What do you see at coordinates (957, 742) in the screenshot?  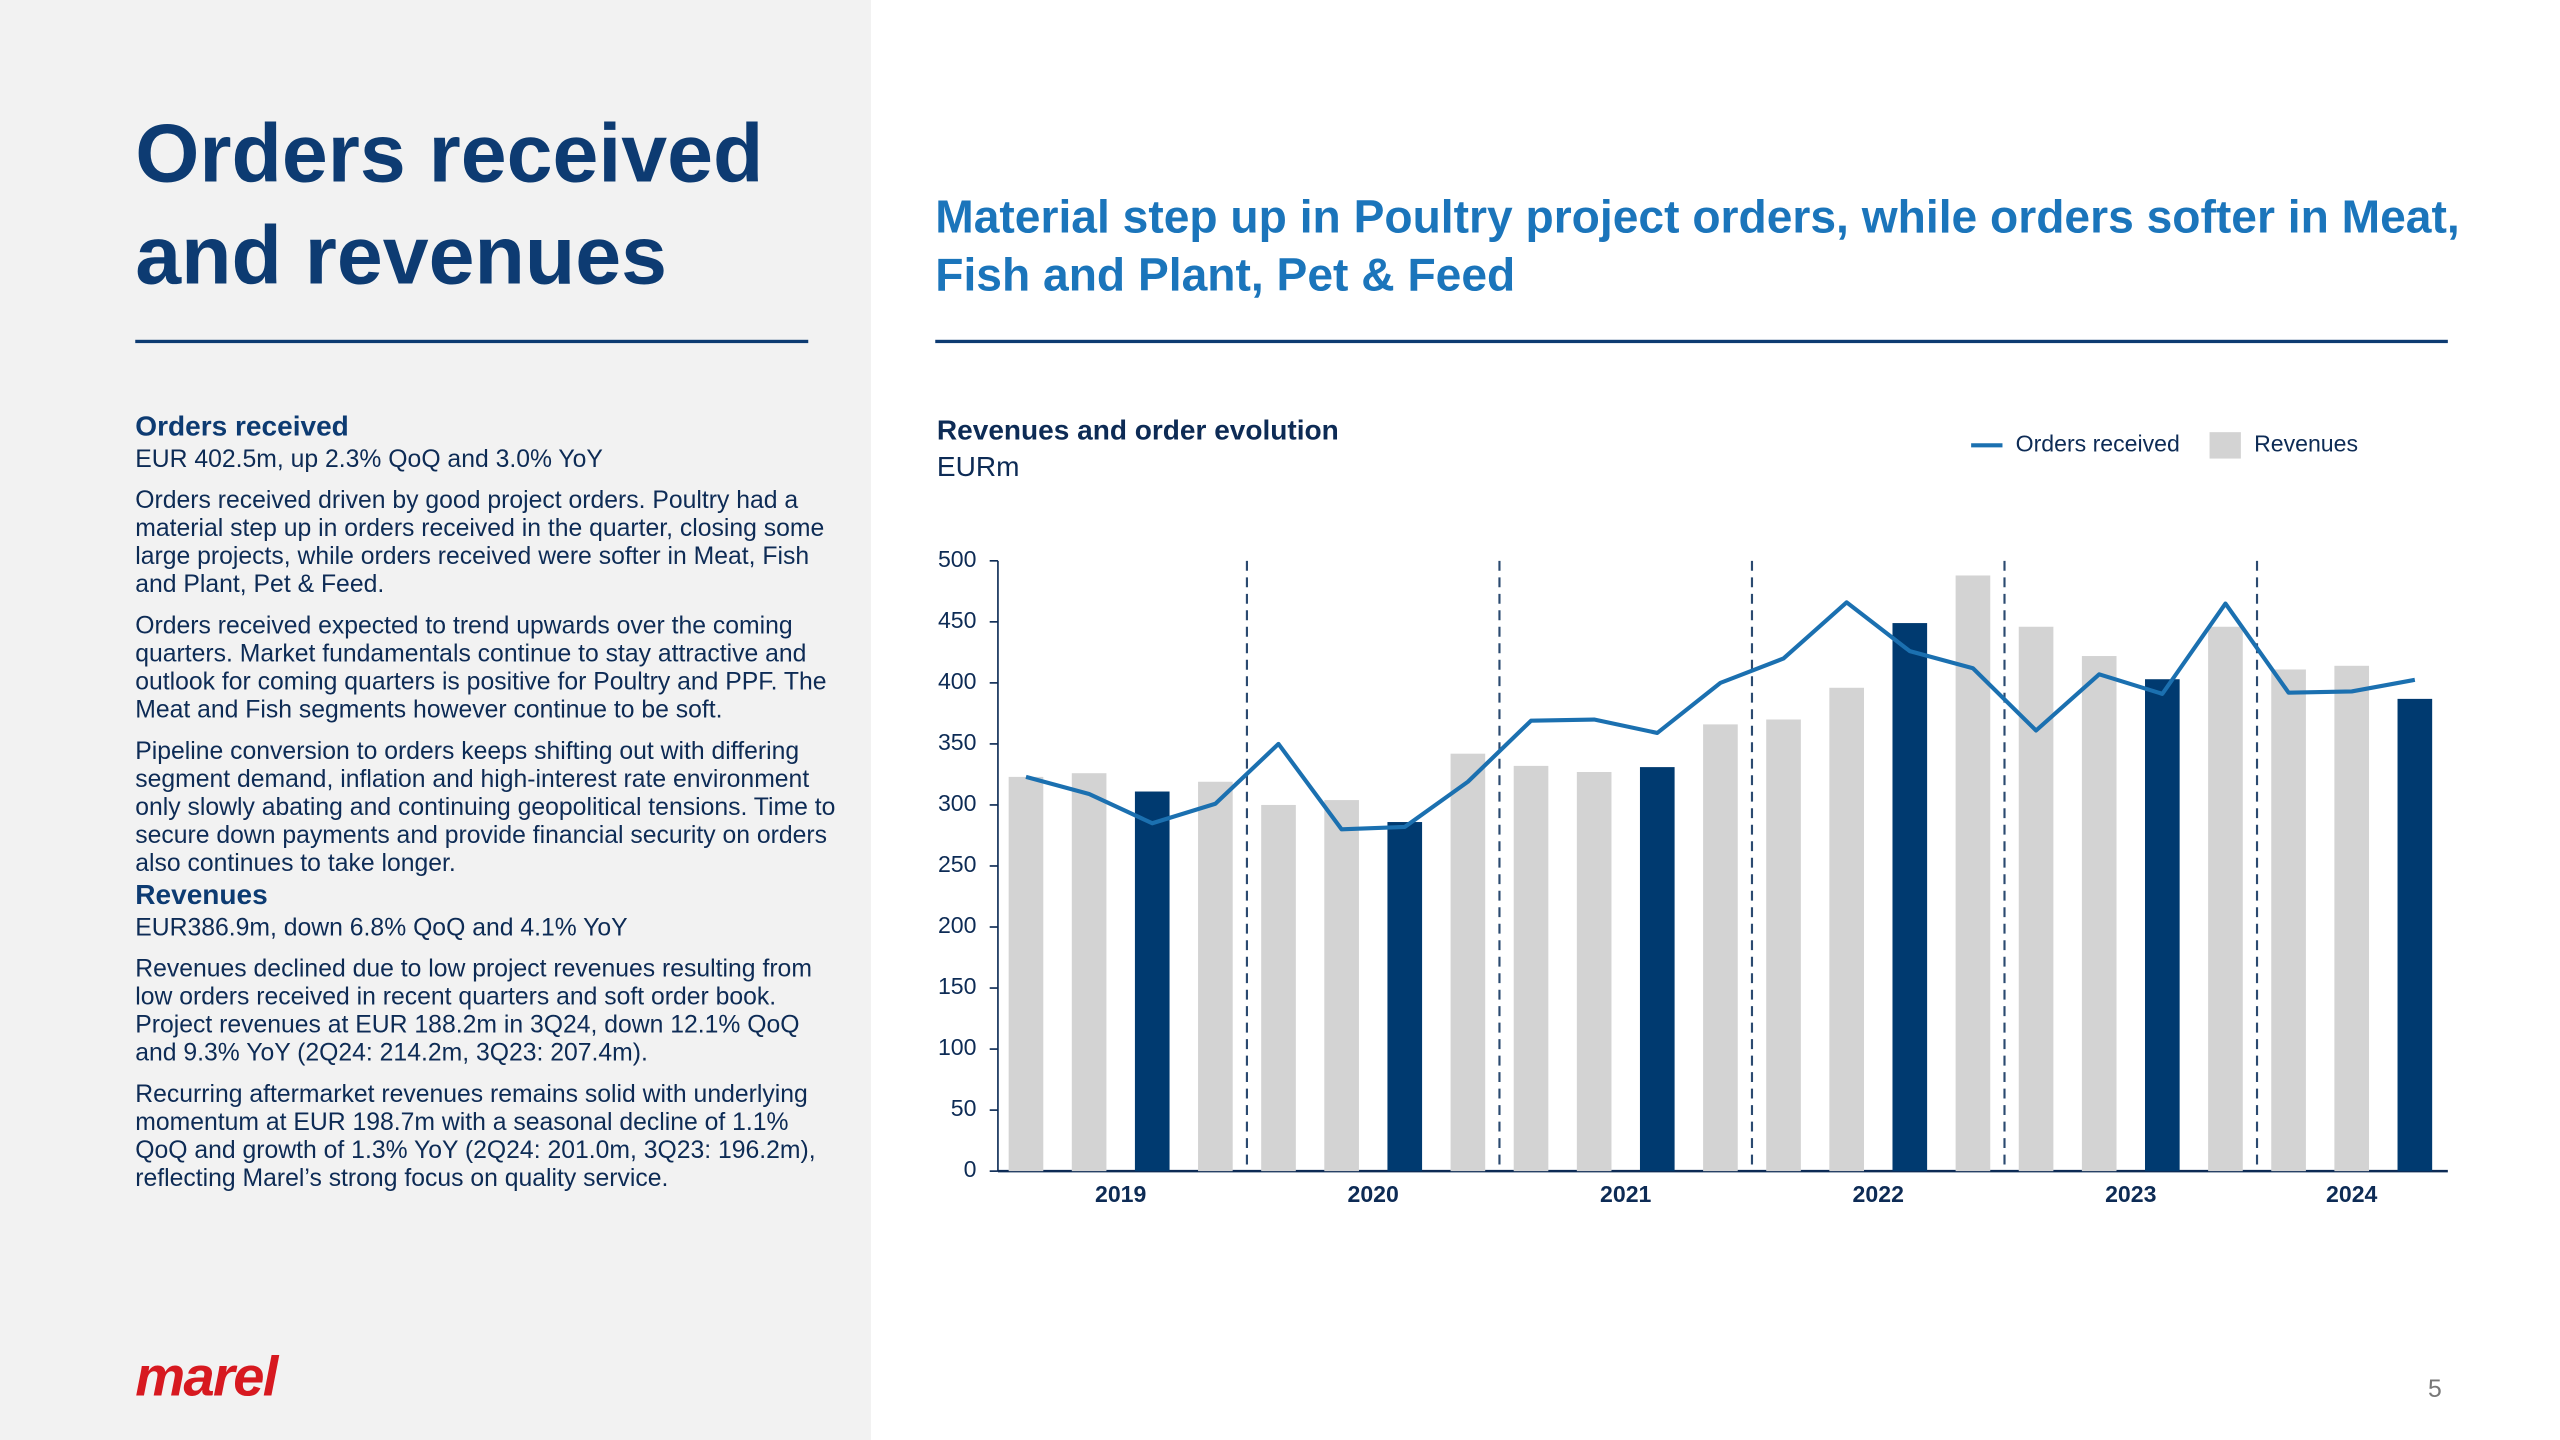 I see `y-tick-label: 350` at bounding box center [957, 742].